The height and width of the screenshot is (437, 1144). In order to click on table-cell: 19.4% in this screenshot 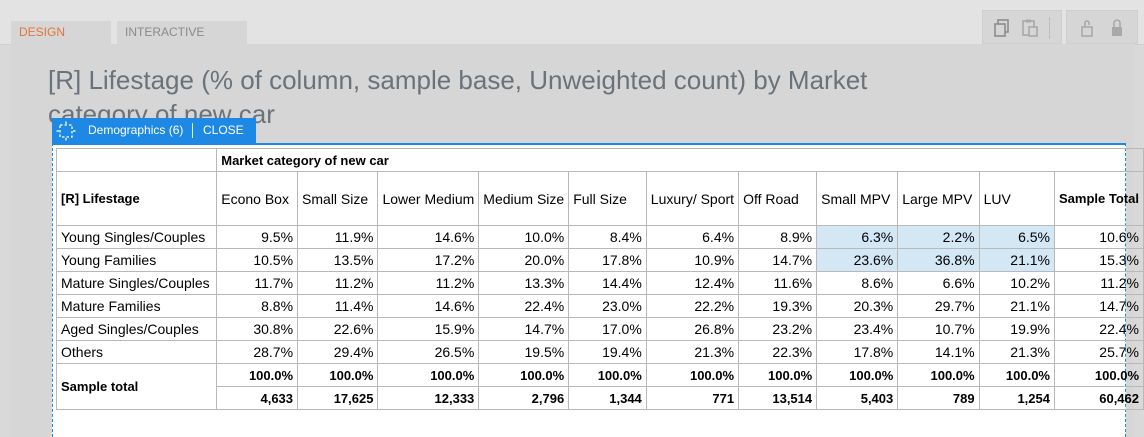, I will do `click(607, 352)`.